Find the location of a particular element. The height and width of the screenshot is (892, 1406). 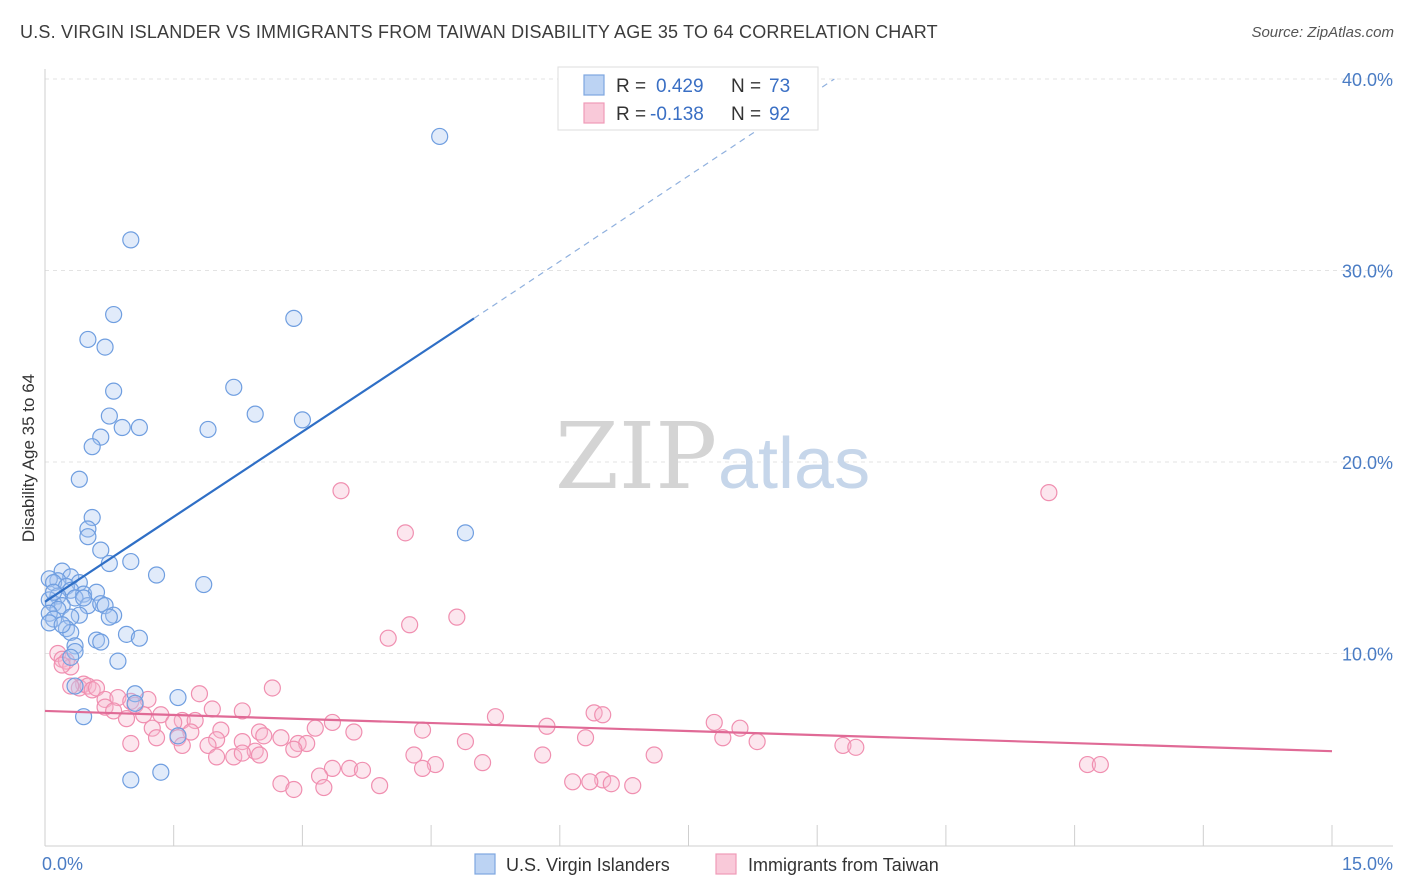

legend-n-label-1: N = is located at coordinates (746, 86).